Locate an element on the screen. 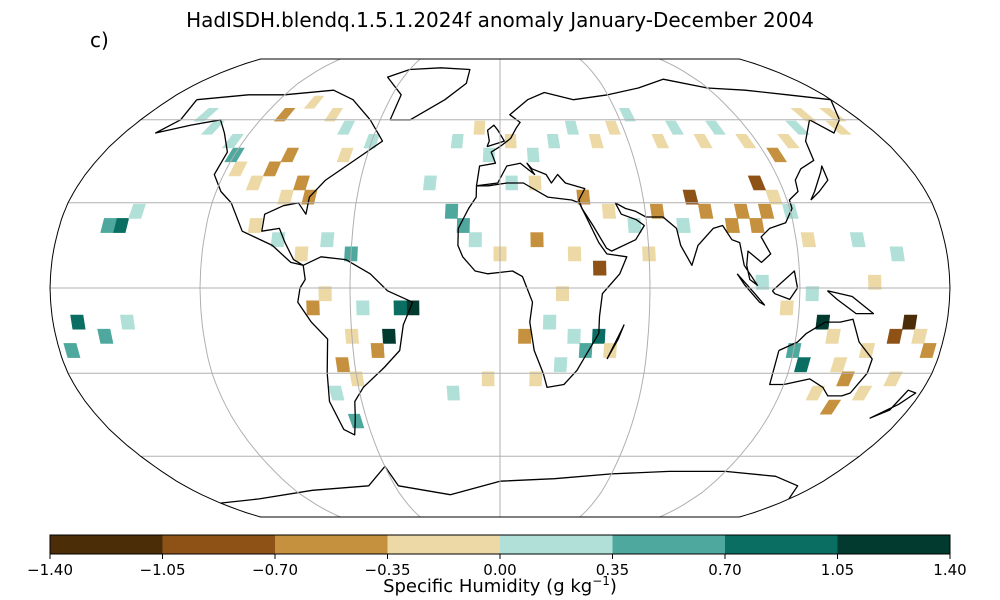 The width and height of the screenshot is (1000, 600). colorbar-title: Specific Humidity (g kg−1) is located at coordinates (500, 585).